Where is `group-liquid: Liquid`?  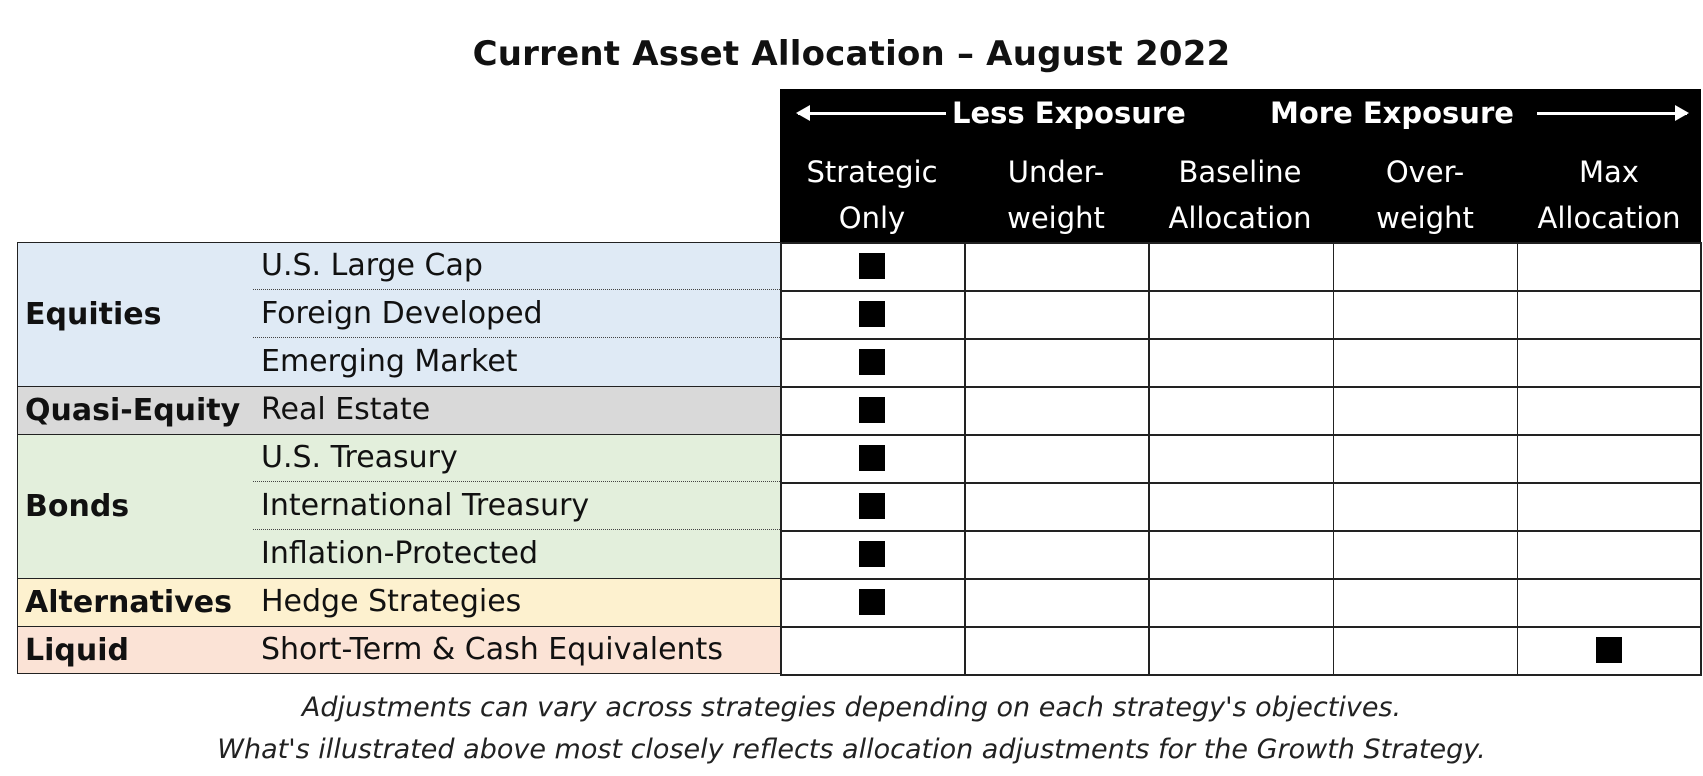 group-liquid: Liquid is located at coordinates (398, 650).